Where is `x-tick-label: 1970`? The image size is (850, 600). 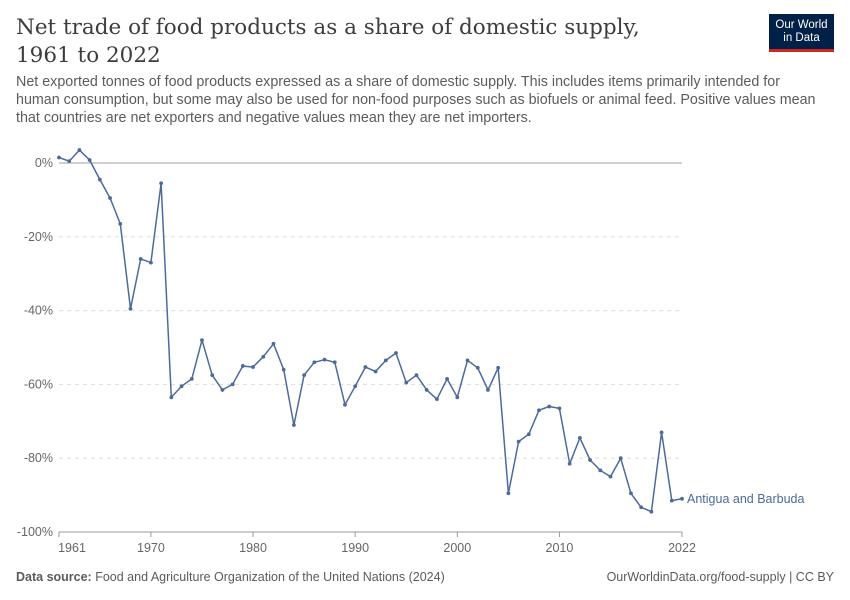 x-tick-label: 1970 is located at coordinates (151, 548).